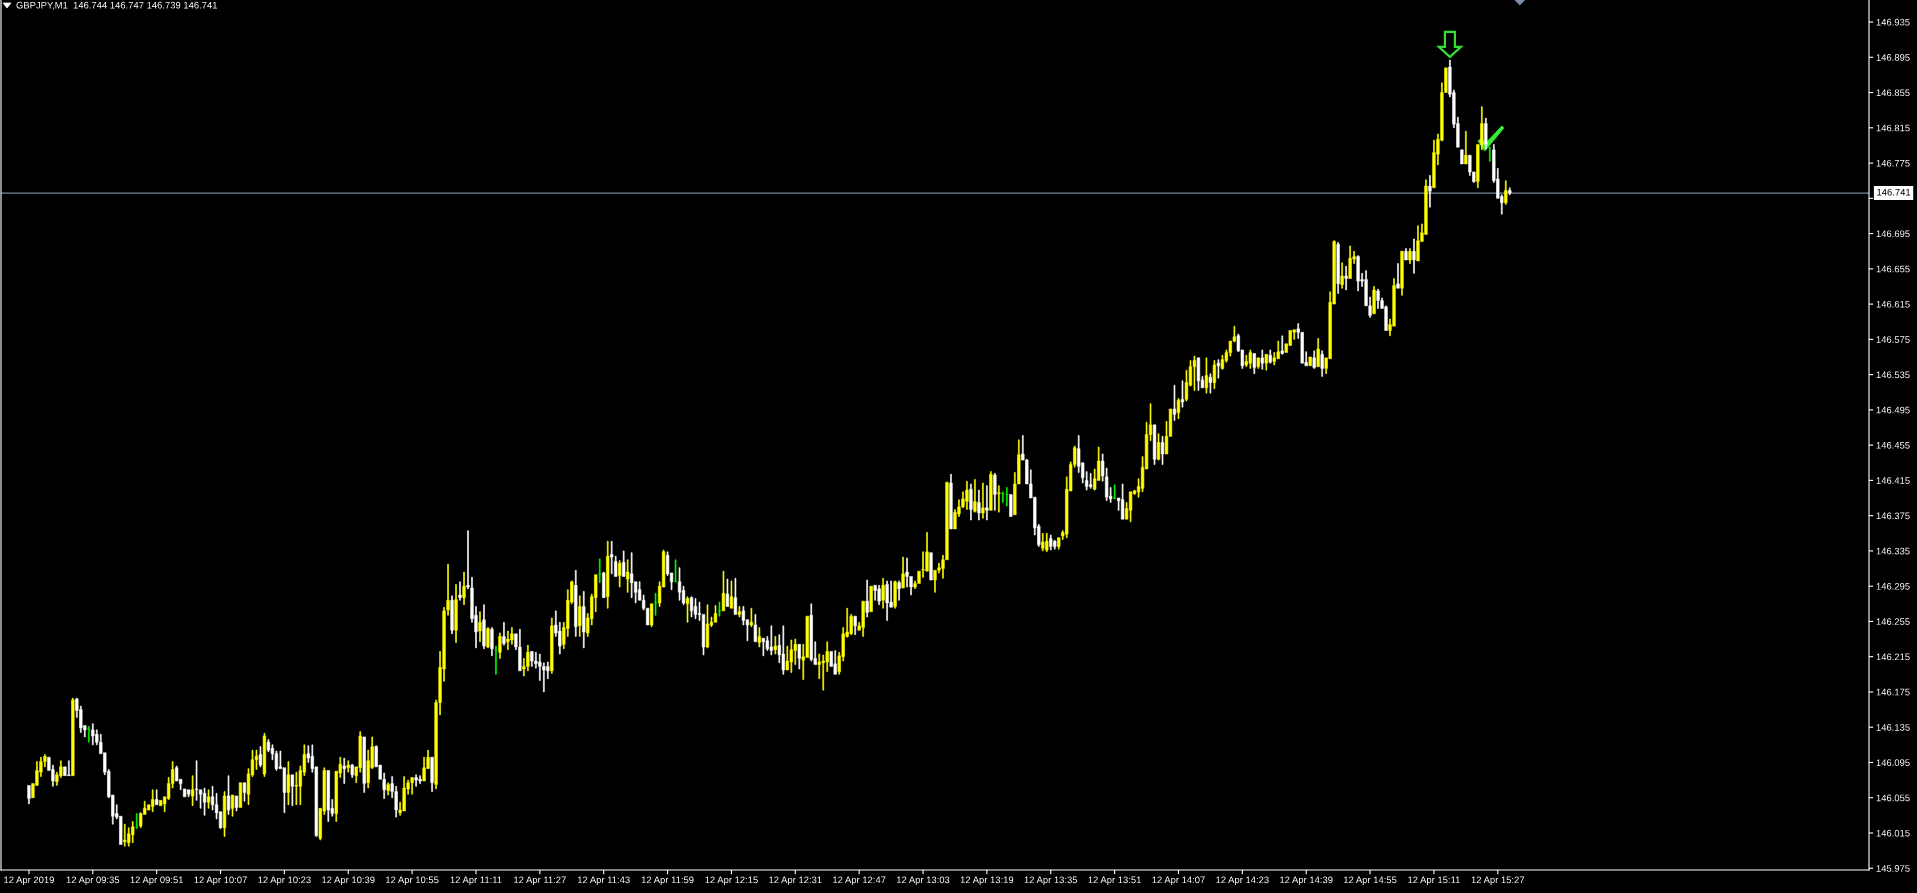  I want to click on x-tick-label: 12 Apr 10:07, so click(220, 881).